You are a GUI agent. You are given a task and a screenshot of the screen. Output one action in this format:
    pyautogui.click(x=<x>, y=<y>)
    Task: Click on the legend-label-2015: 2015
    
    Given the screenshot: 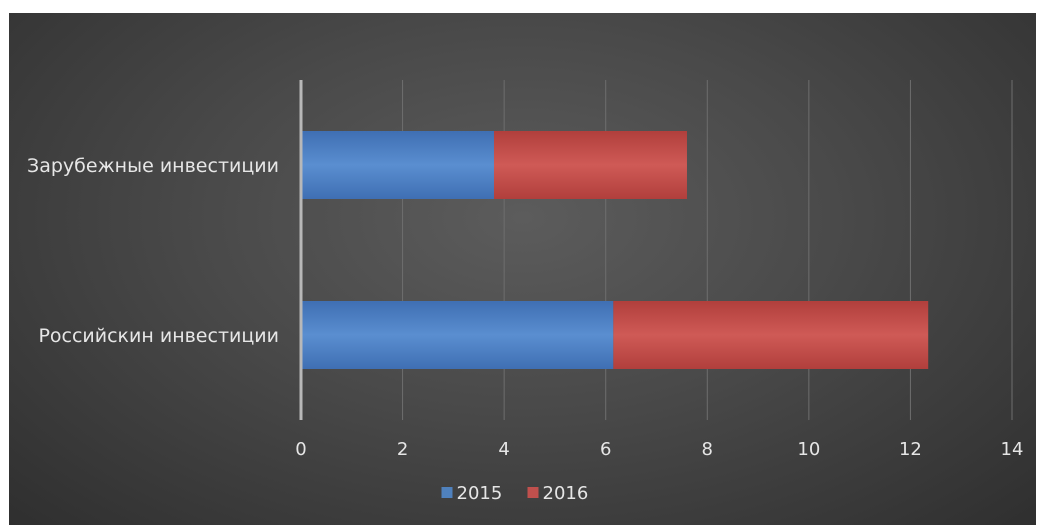 What is the action you would take?
    pyautogui.click(x=480, y=493)
    